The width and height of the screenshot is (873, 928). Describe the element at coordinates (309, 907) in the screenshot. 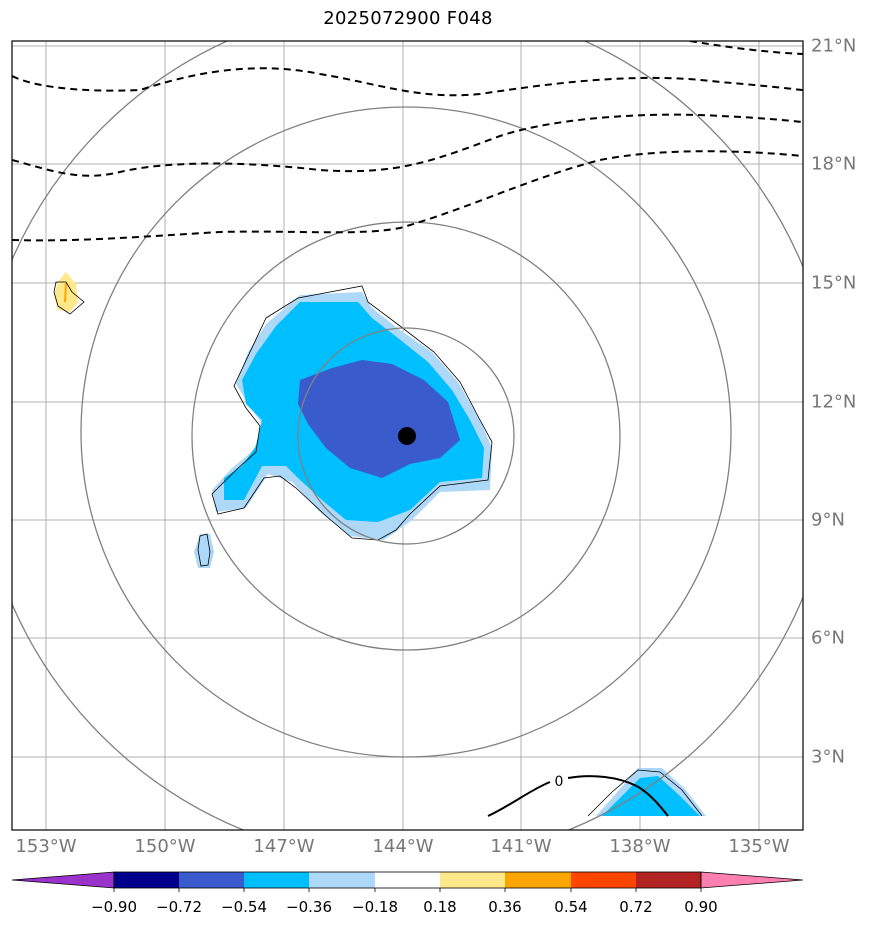

I see `colorbar-tick-label: −0.36` at that location.